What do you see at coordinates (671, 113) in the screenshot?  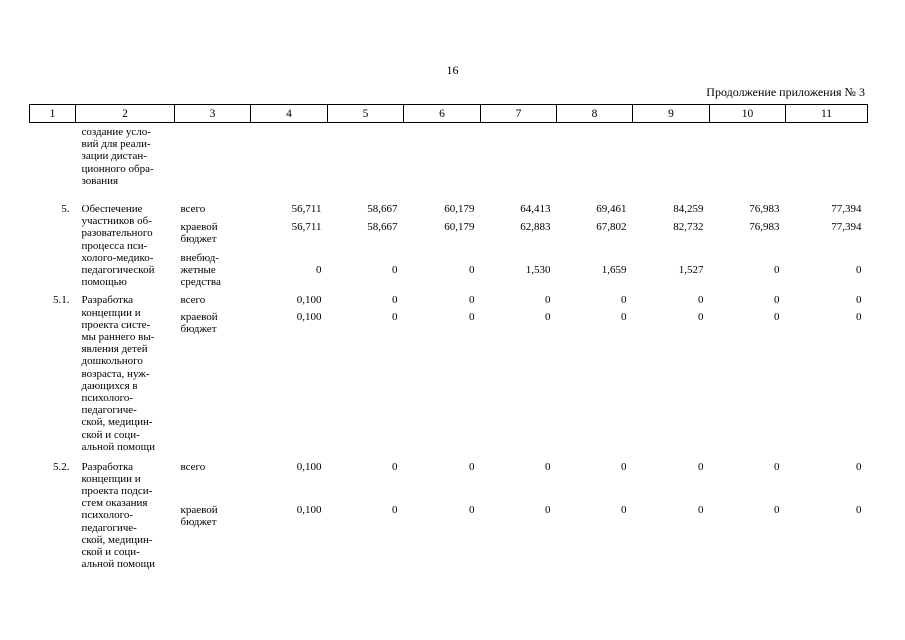 I see `column-header: 9` at bounding box center [671, 113].